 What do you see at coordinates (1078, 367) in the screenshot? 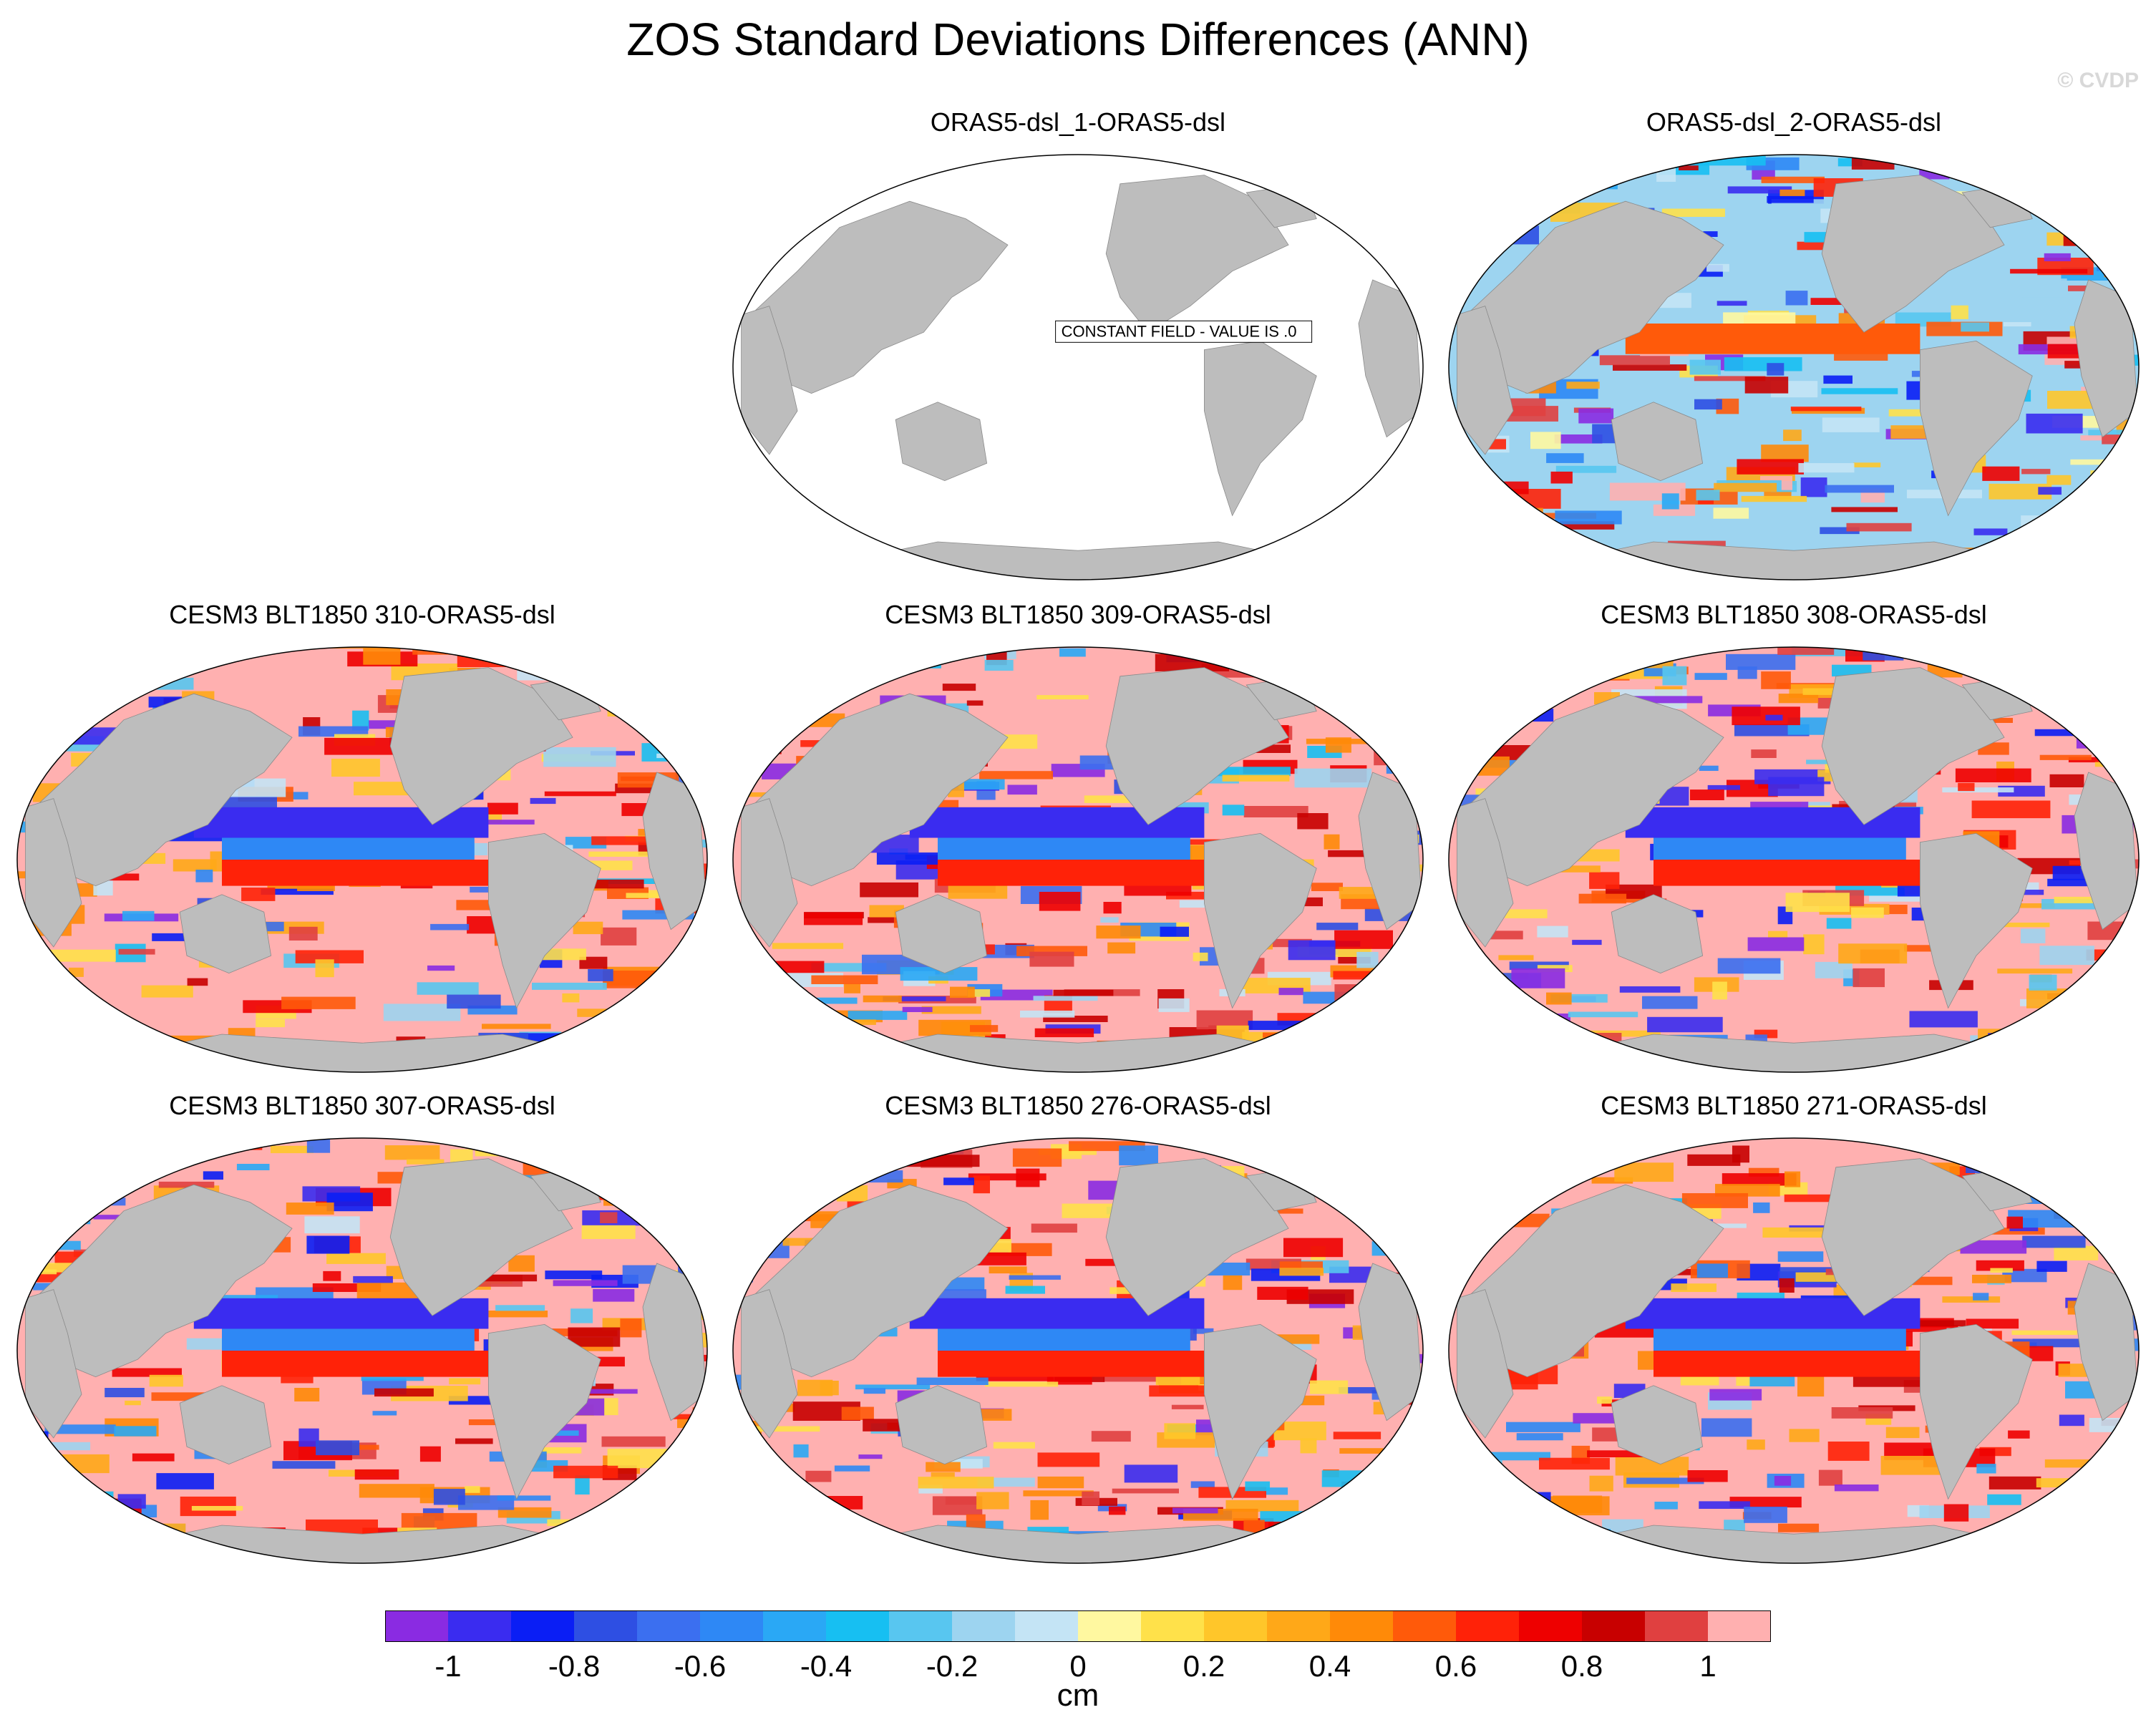
I see `world-map: CONSTANT FIELD - VALUE IS .0` at bounding box center [1078, 367].